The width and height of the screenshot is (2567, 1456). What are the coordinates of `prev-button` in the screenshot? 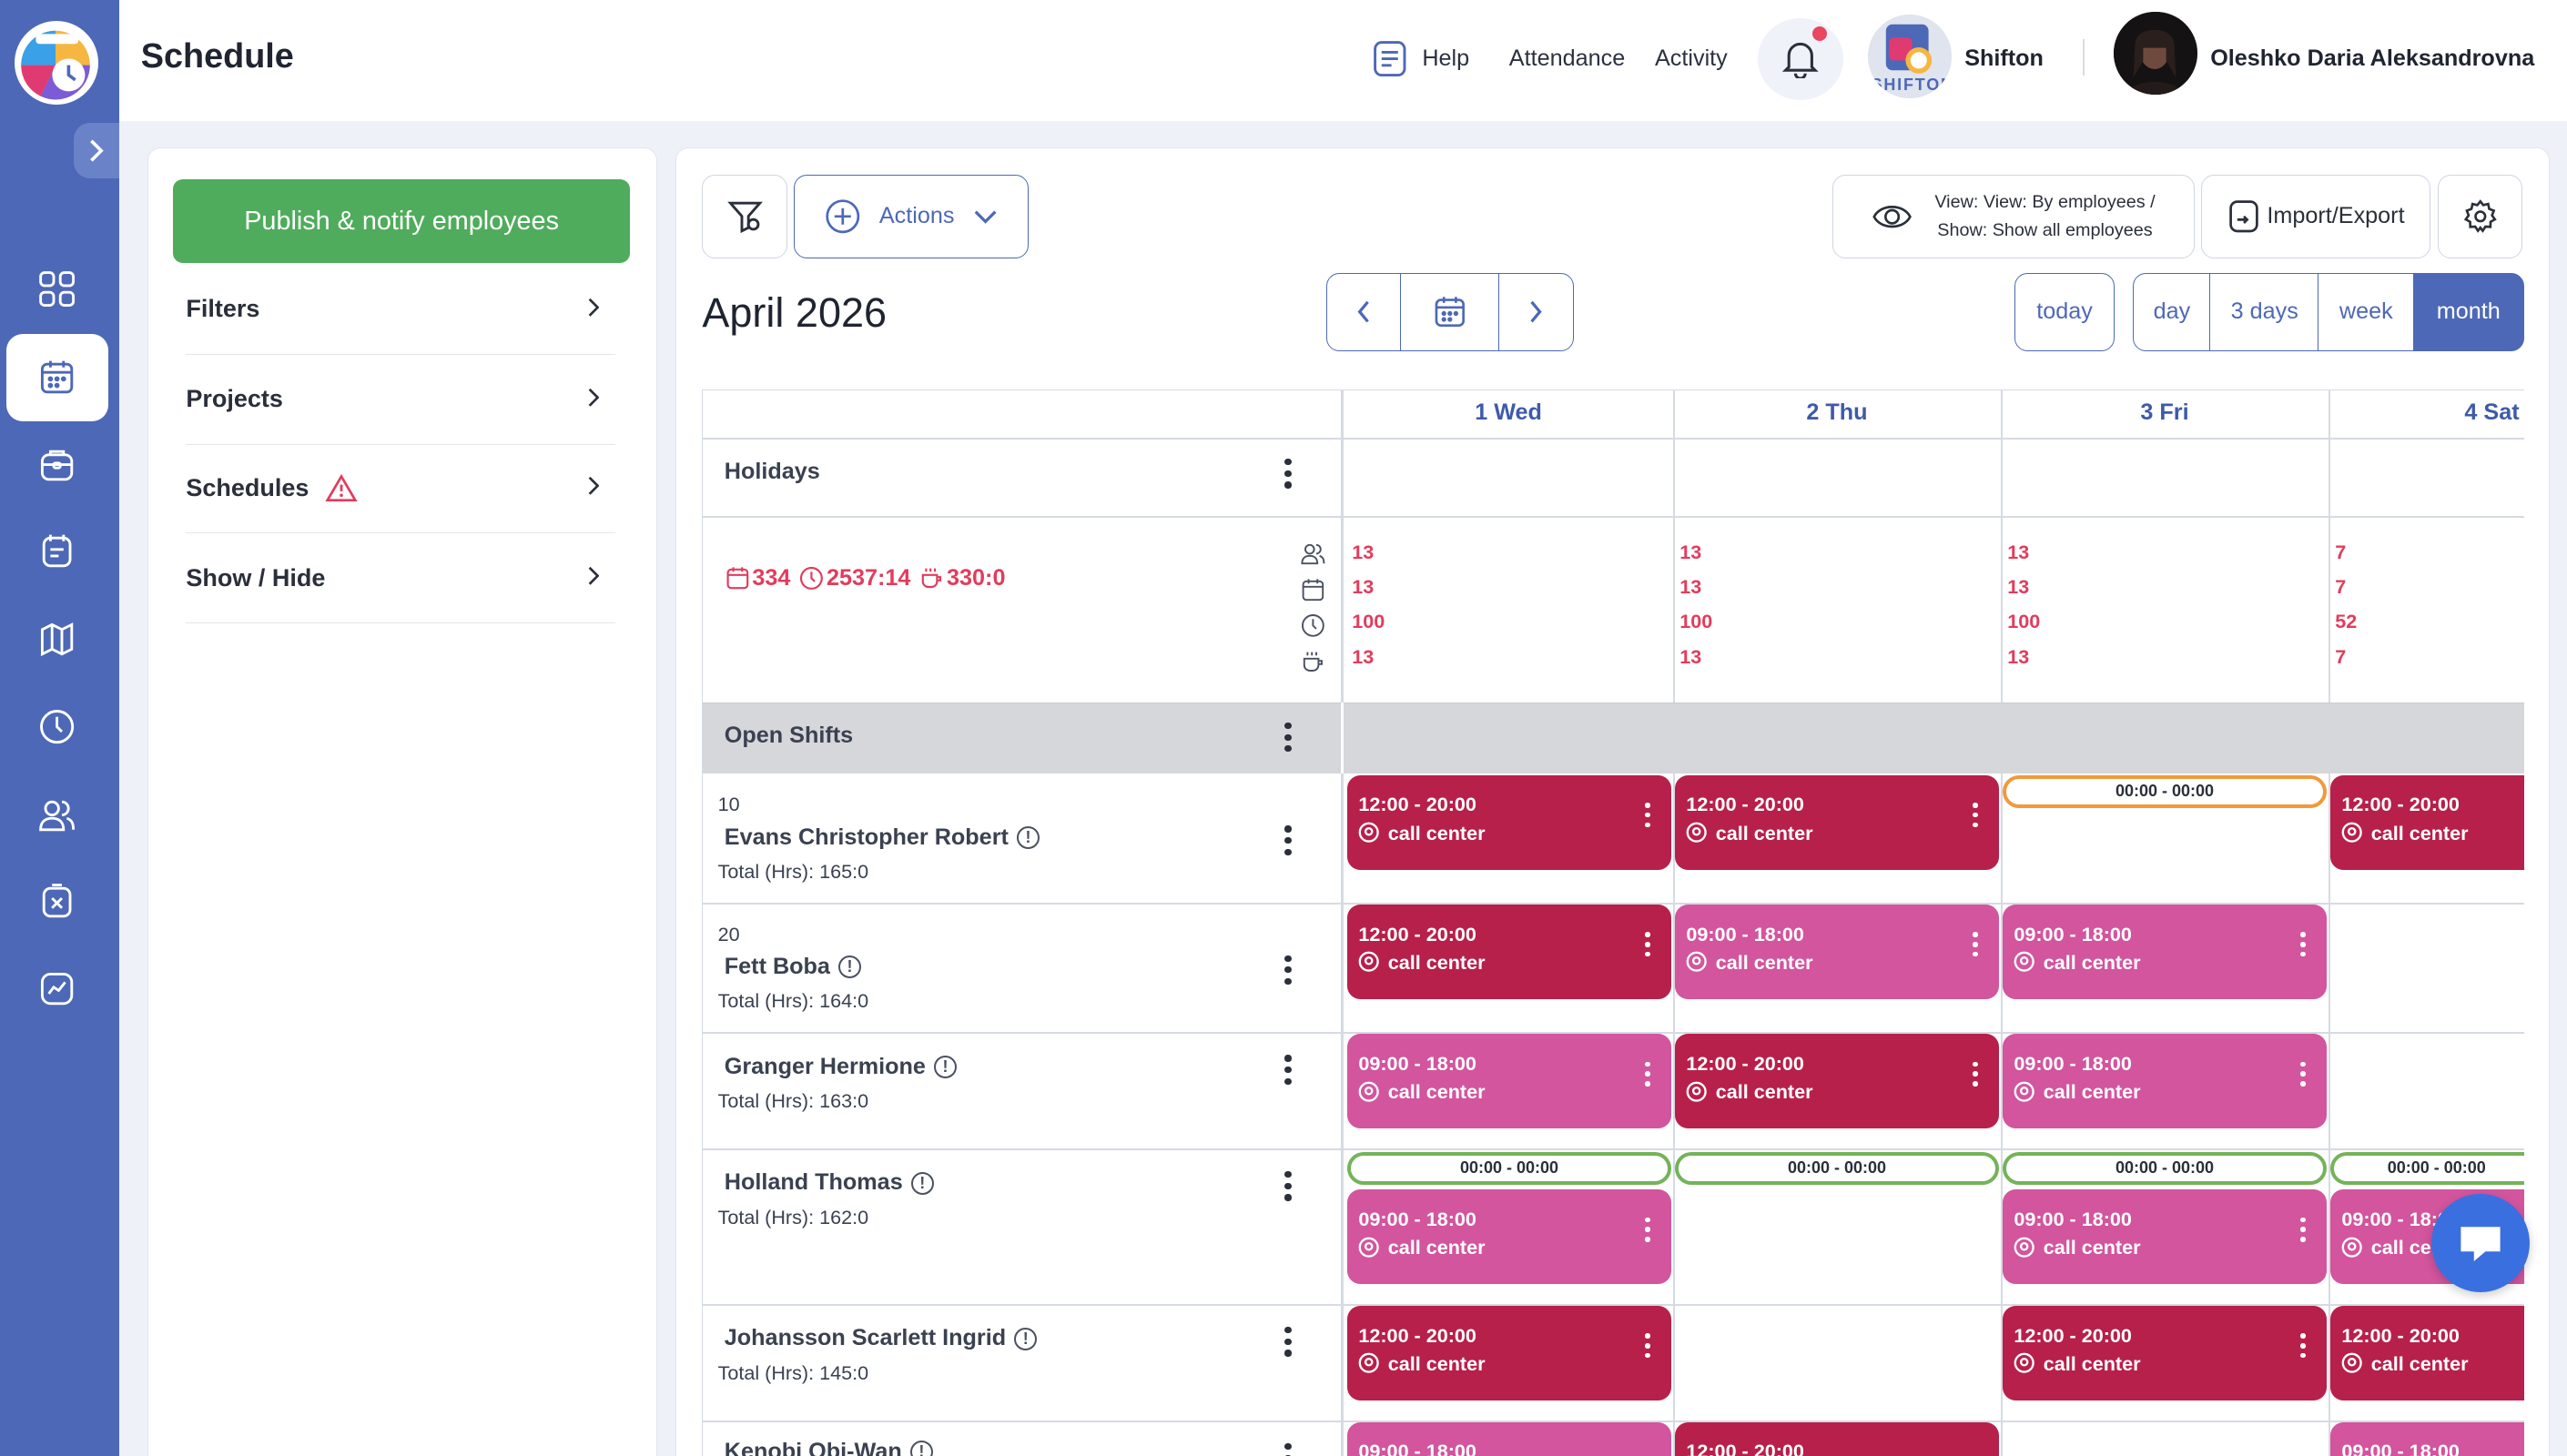 It's located at (1364, 312).